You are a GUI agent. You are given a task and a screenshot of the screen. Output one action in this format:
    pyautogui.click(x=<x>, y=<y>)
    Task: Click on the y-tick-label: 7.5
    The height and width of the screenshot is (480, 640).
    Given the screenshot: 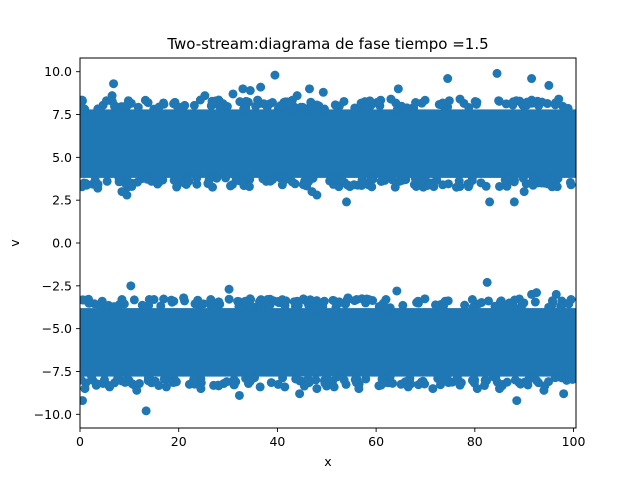 What is the action you would take?
    pyautogui.click(x=62, y=114)
    